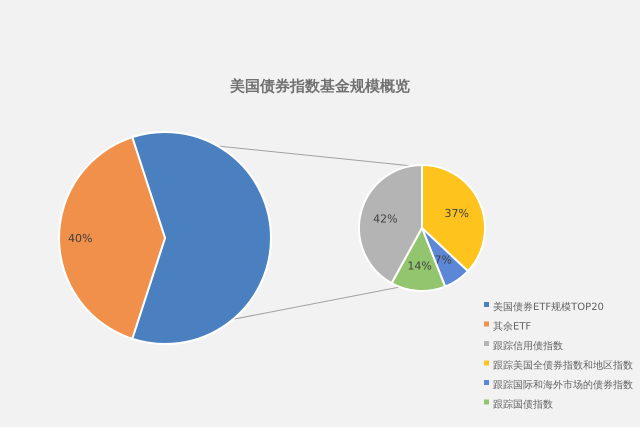  I want to click on legend-item: 跟踪信用债指数, so click(523, 346).